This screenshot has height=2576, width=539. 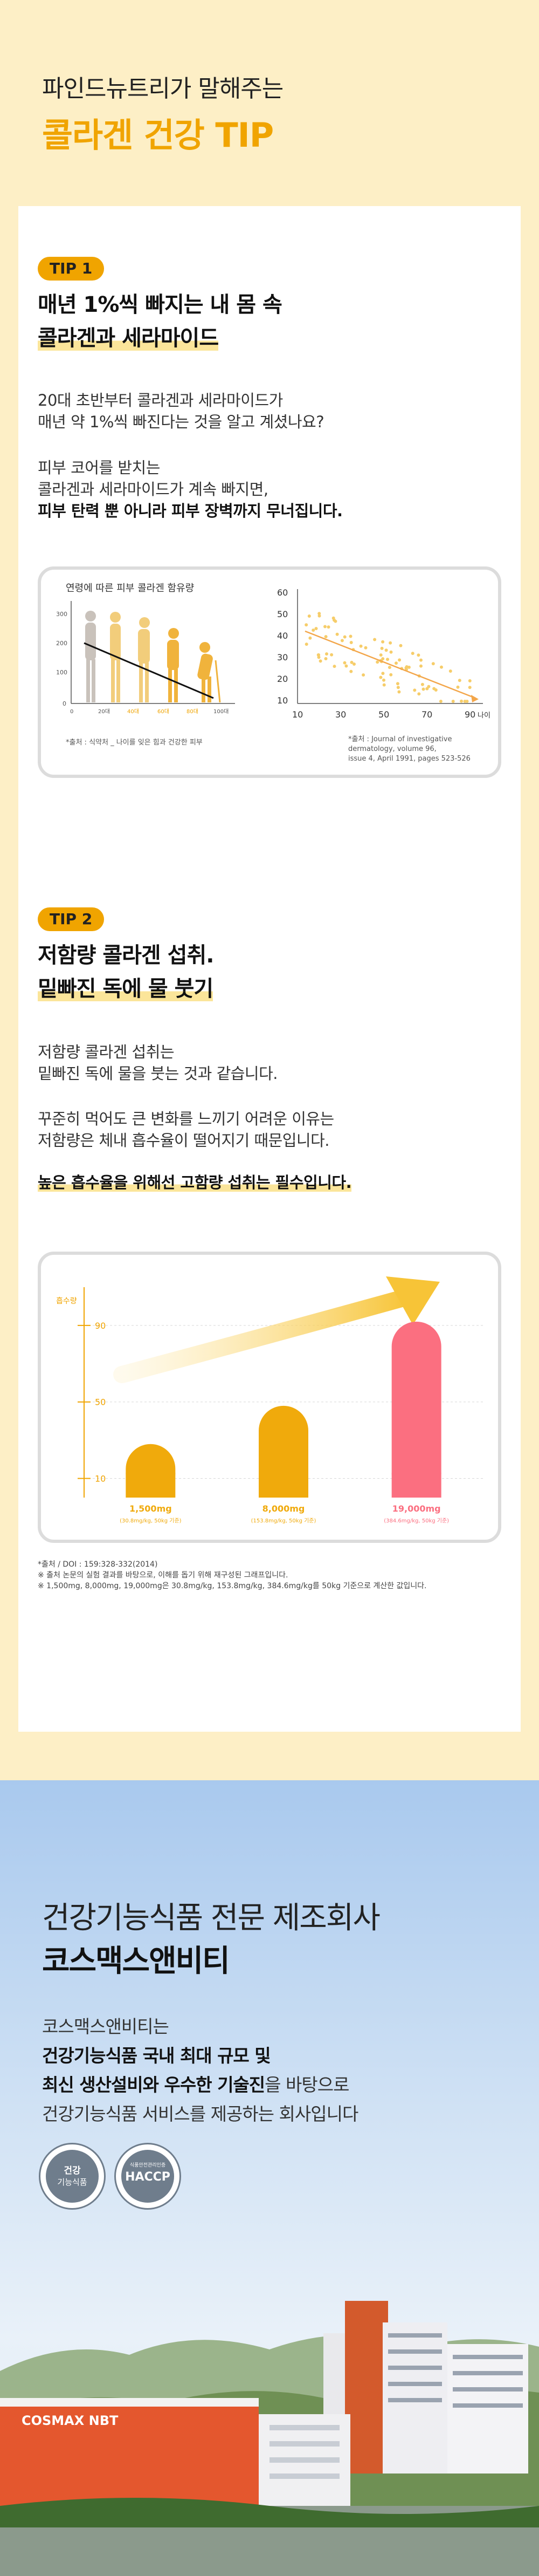 I want to click on bar-category-label: 8,000mg, so click(x=283, y=1509).